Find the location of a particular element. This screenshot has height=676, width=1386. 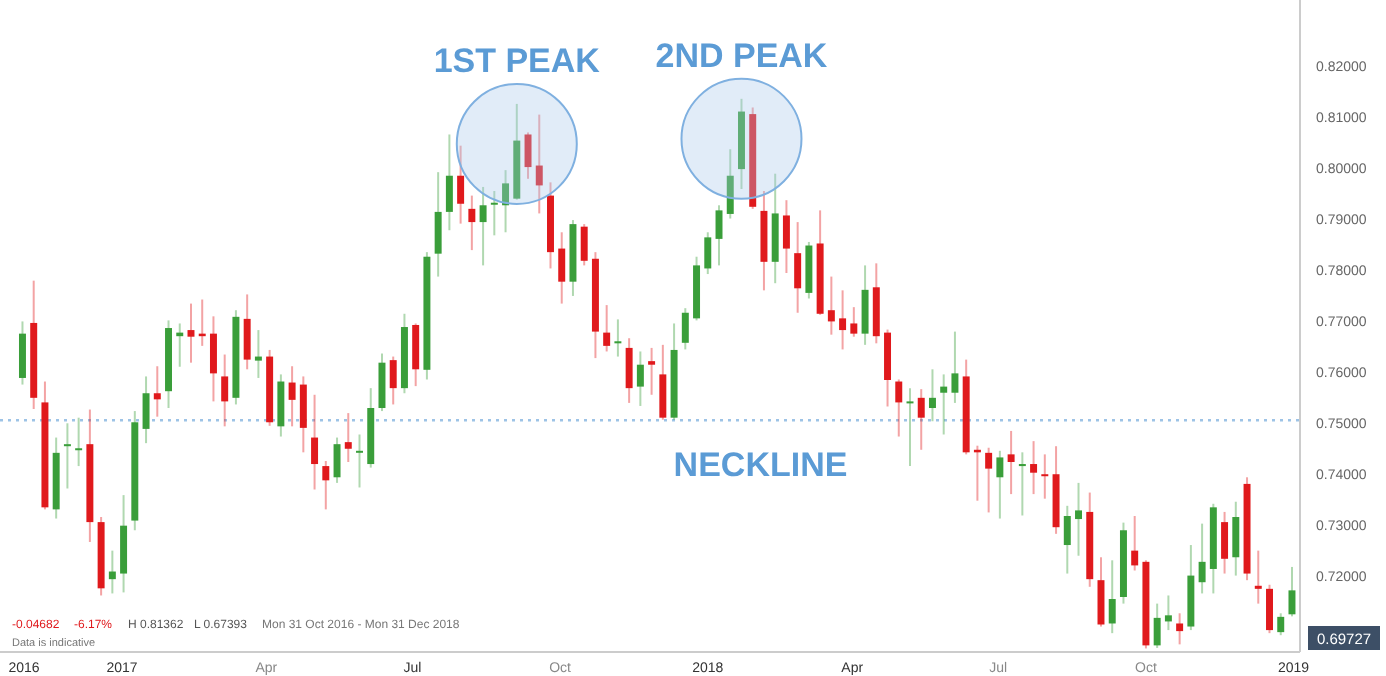

annotation: 2ND PEAK is located at coordinates (742, 55).